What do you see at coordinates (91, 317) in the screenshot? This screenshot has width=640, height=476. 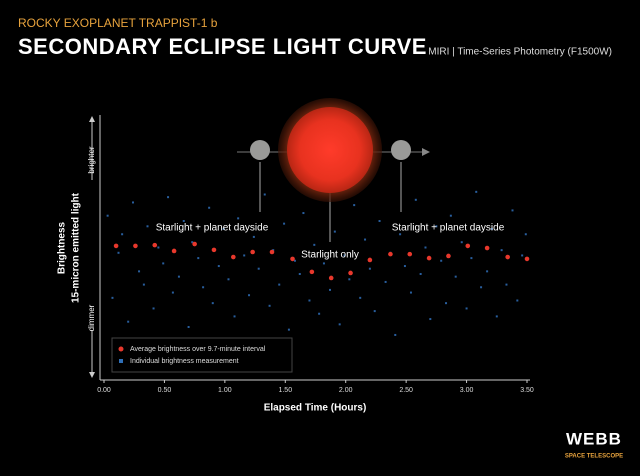 I see `y-bottom-label: dimmer` at bounding box center [91, 317].